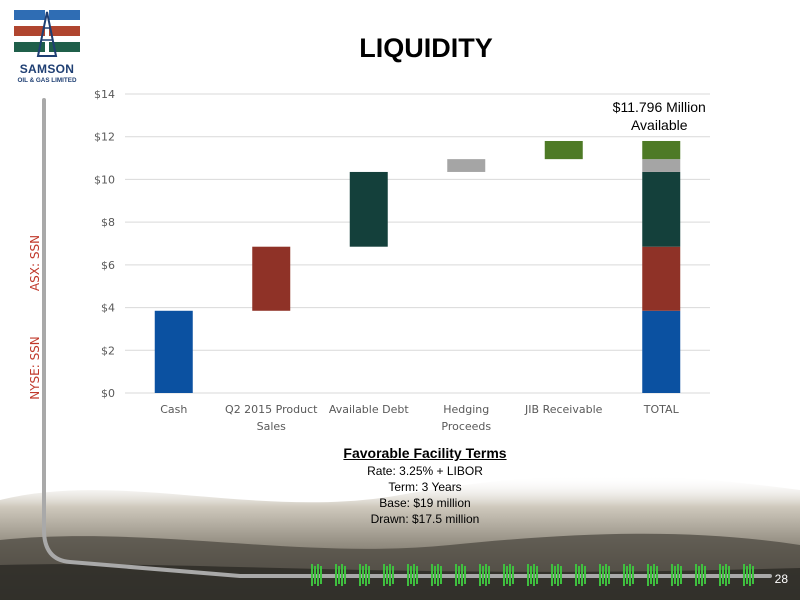 The image size is (800, 600). Describe the element at coordinates (104, 179) in the screenshot. I see `y-tick-label: $10` at that location.